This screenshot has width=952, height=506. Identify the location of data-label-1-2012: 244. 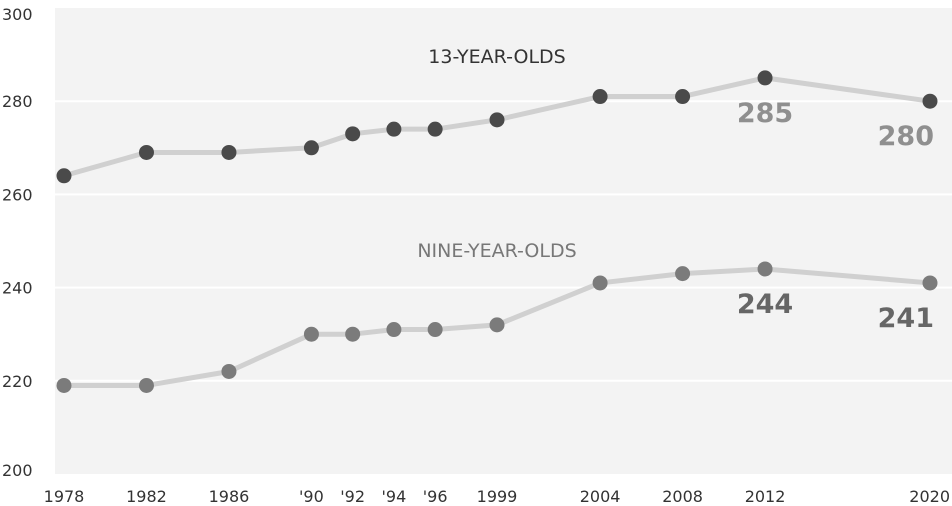
(765, 304).